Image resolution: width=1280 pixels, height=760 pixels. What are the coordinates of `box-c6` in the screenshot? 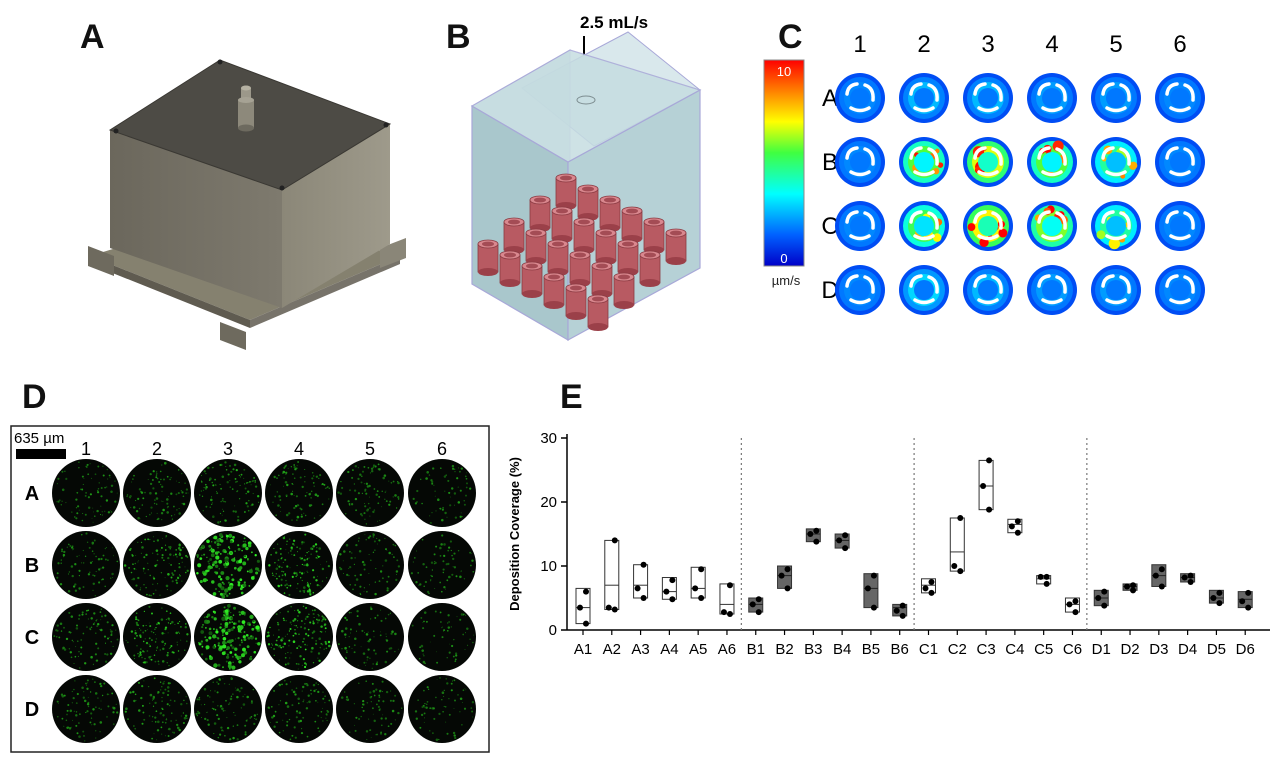 It's located at (1072, 606).